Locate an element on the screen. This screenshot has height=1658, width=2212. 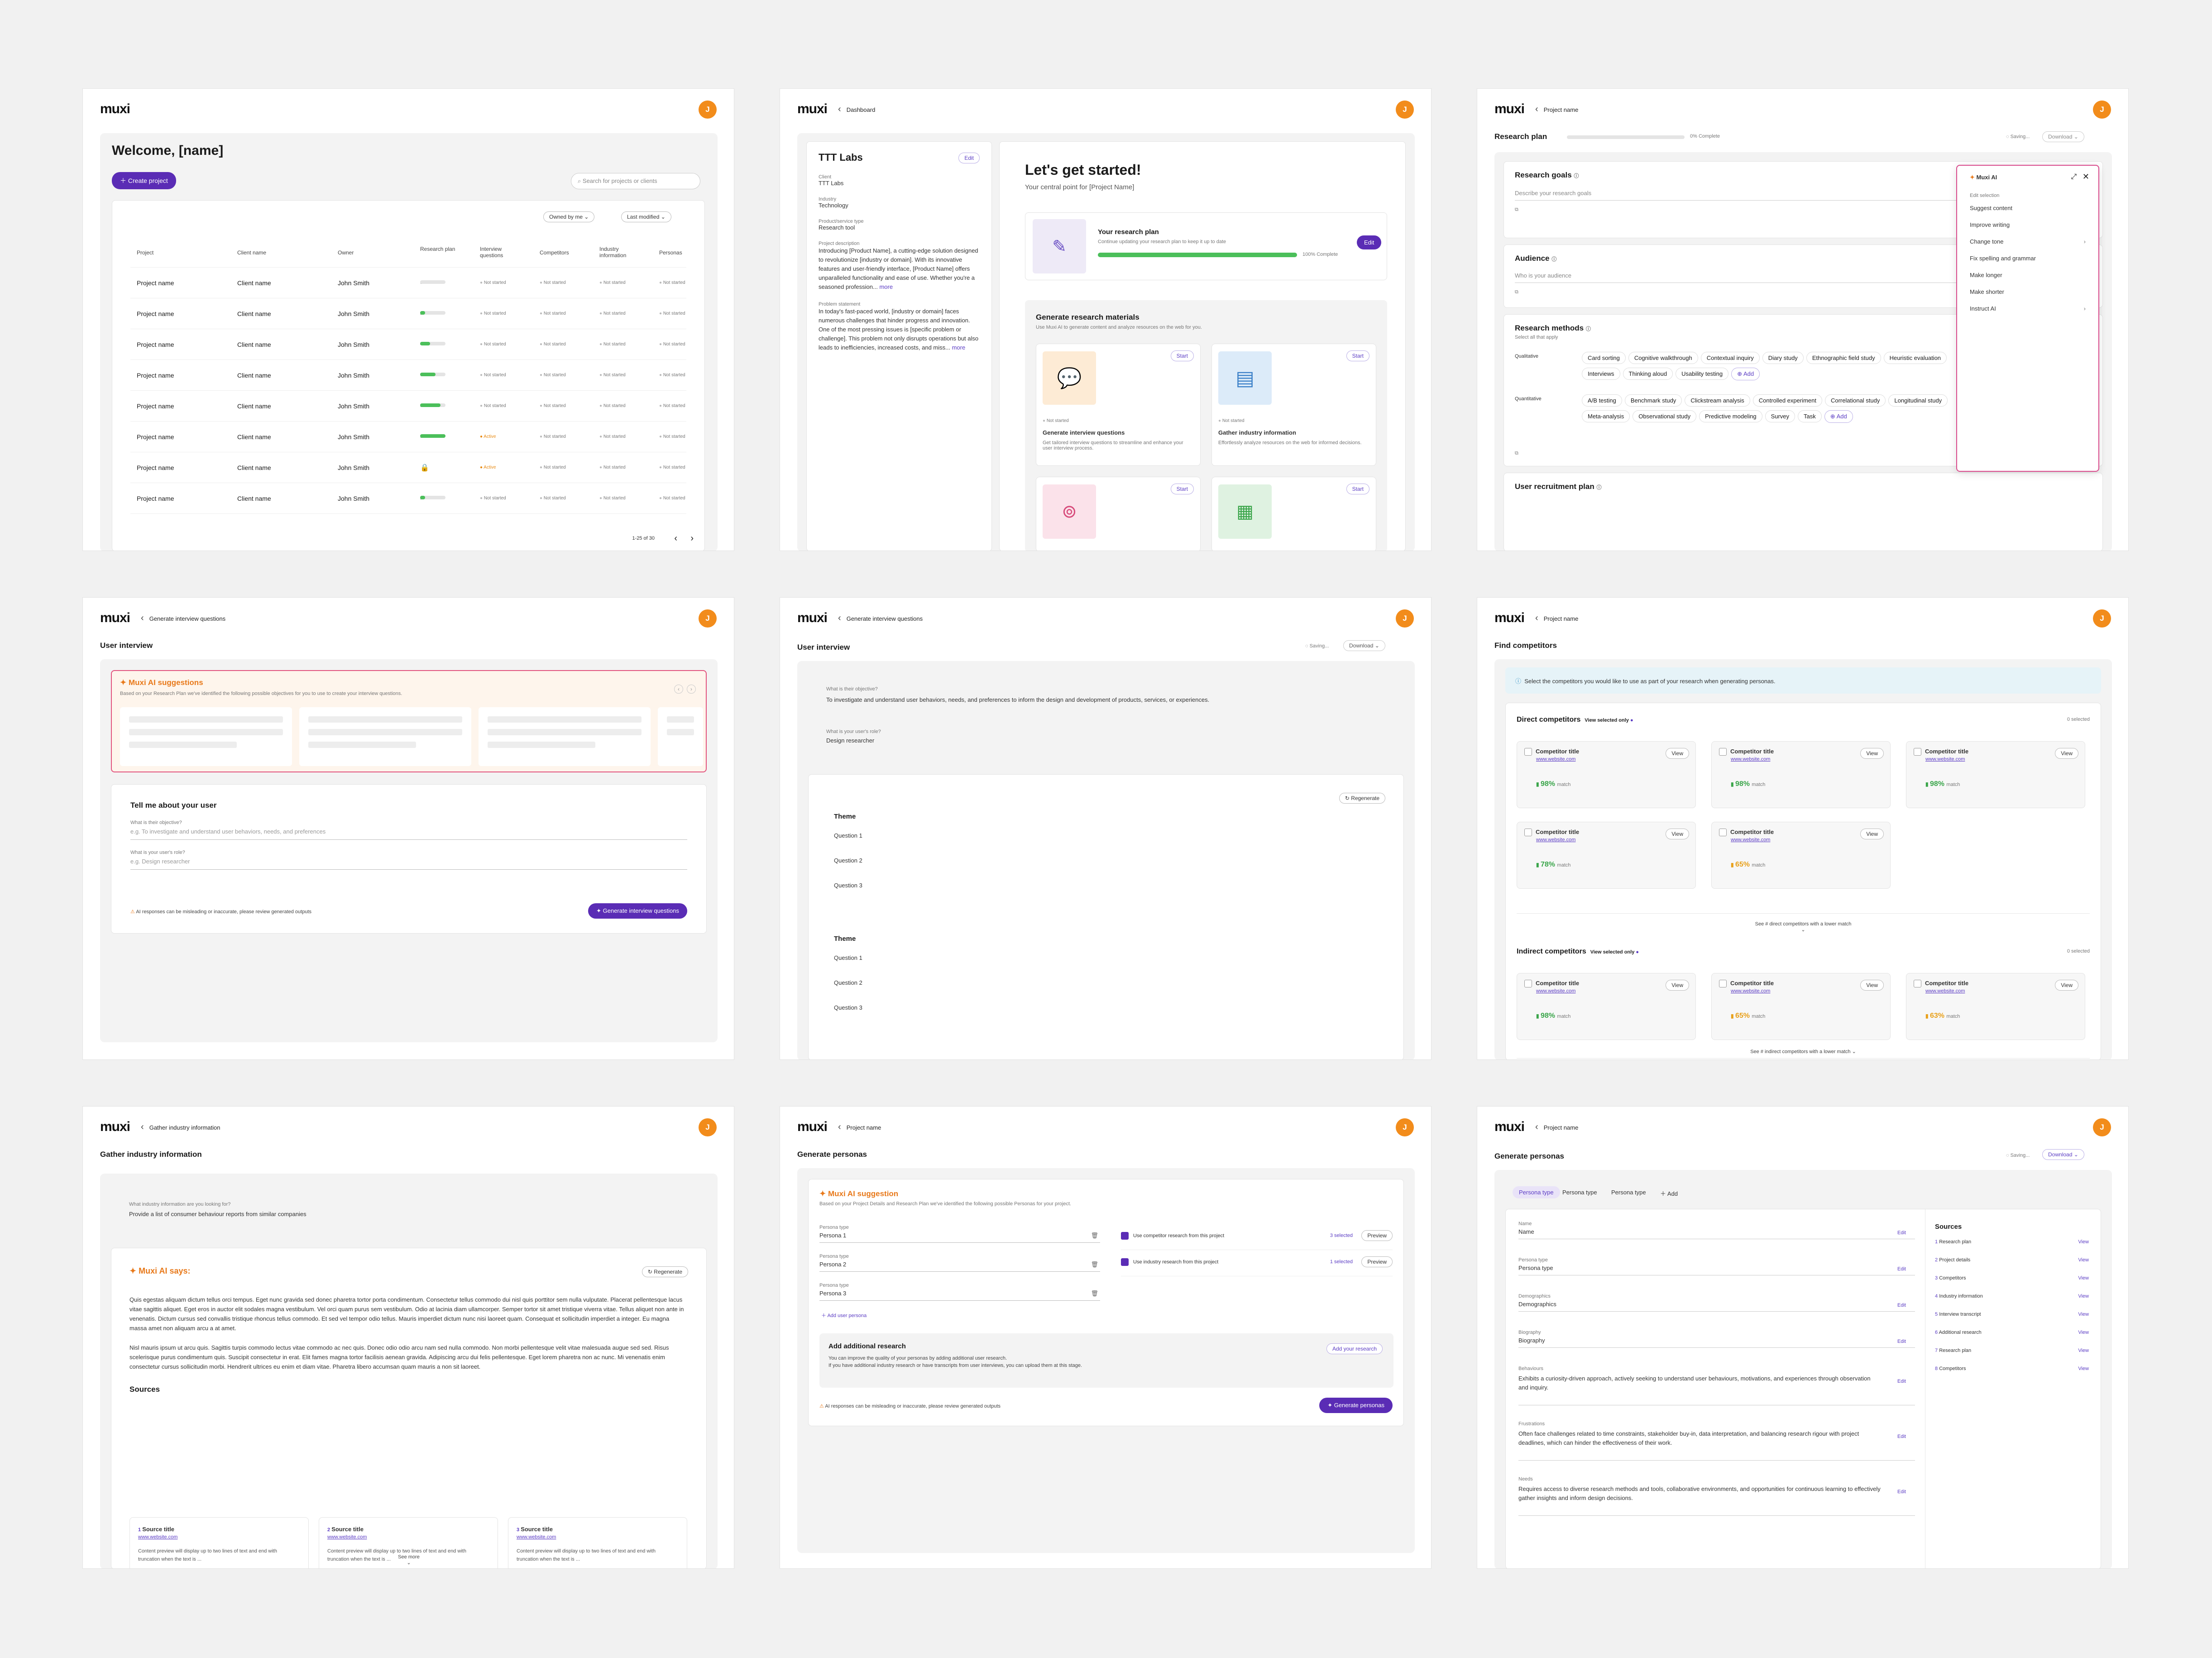
method-chip: Contextual inquiry is located at coordinates (1730, 358).